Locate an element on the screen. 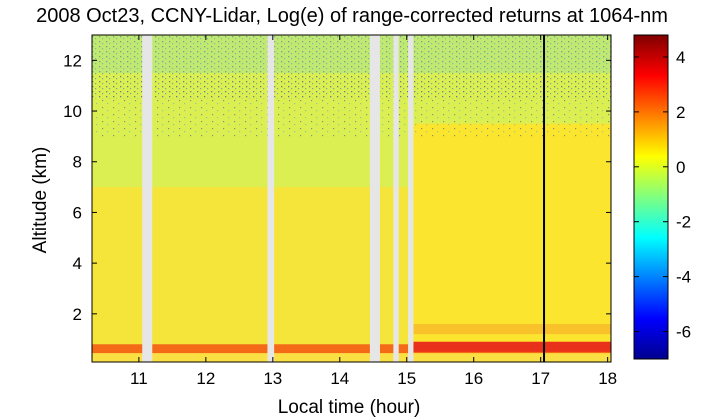 This screenshot has width=705, height=420. upper-tint is located at coordinates (351, 54).